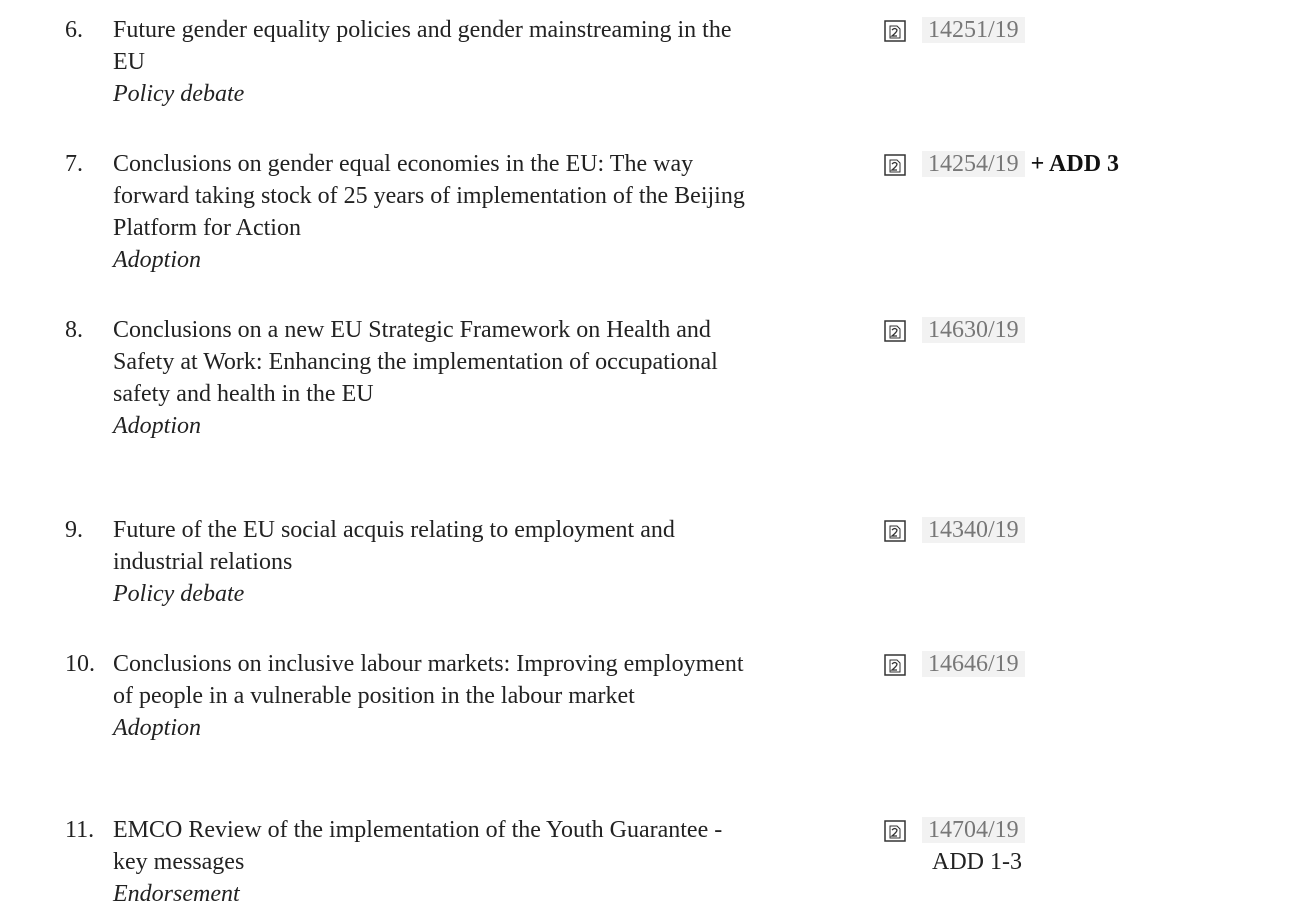 The height and width of the screenshot is (910, 1295). What do you see at coordinates (74, 30) in the screenshot?
I see `item-number: 6.` at bounding box center [74, 30].